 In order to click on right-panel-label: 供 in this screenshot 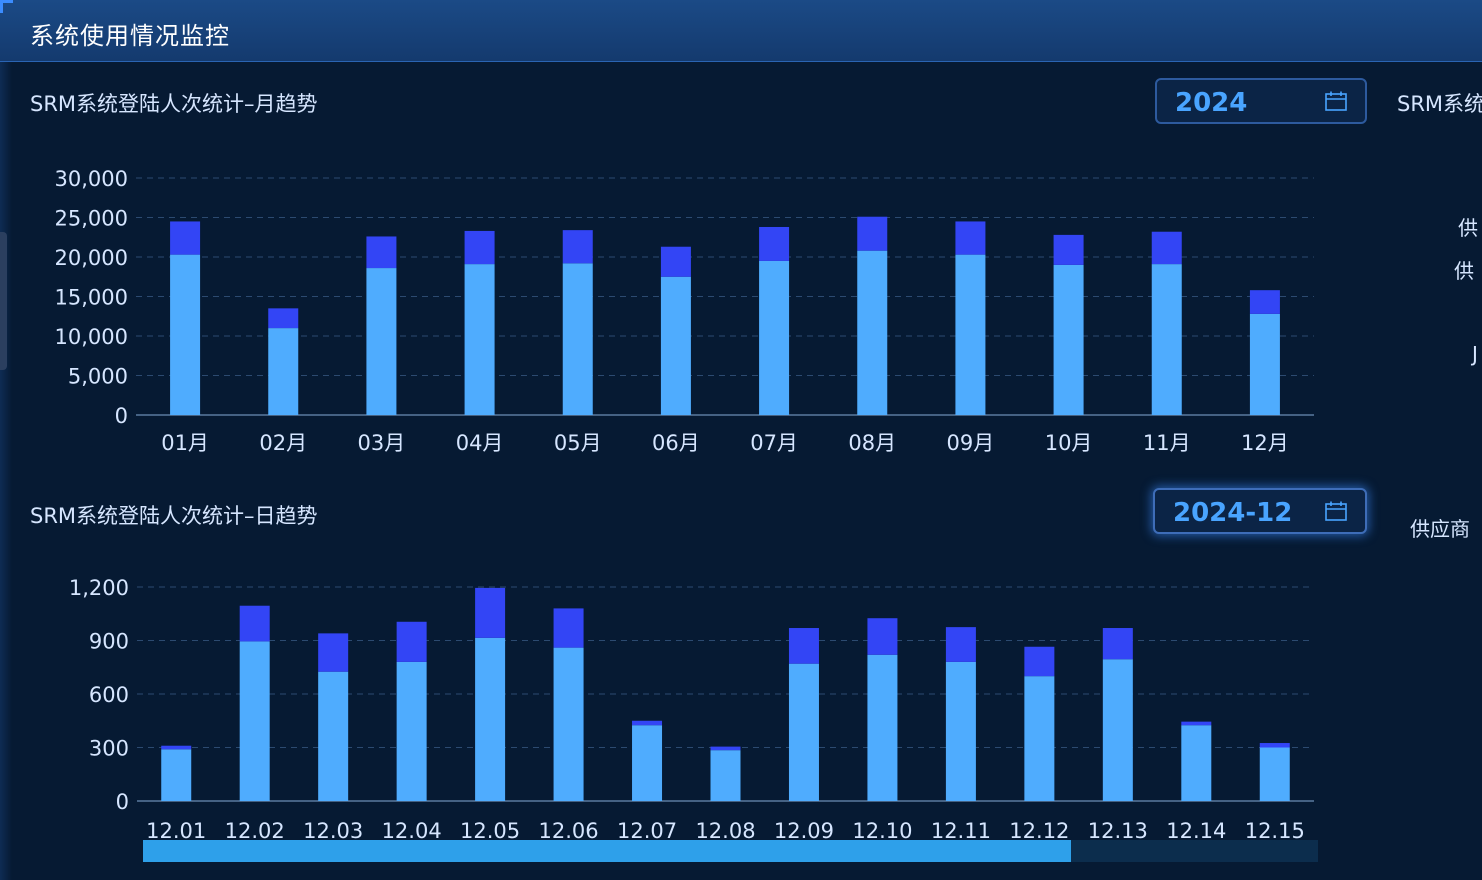, I will do `click(1464, 271)`.